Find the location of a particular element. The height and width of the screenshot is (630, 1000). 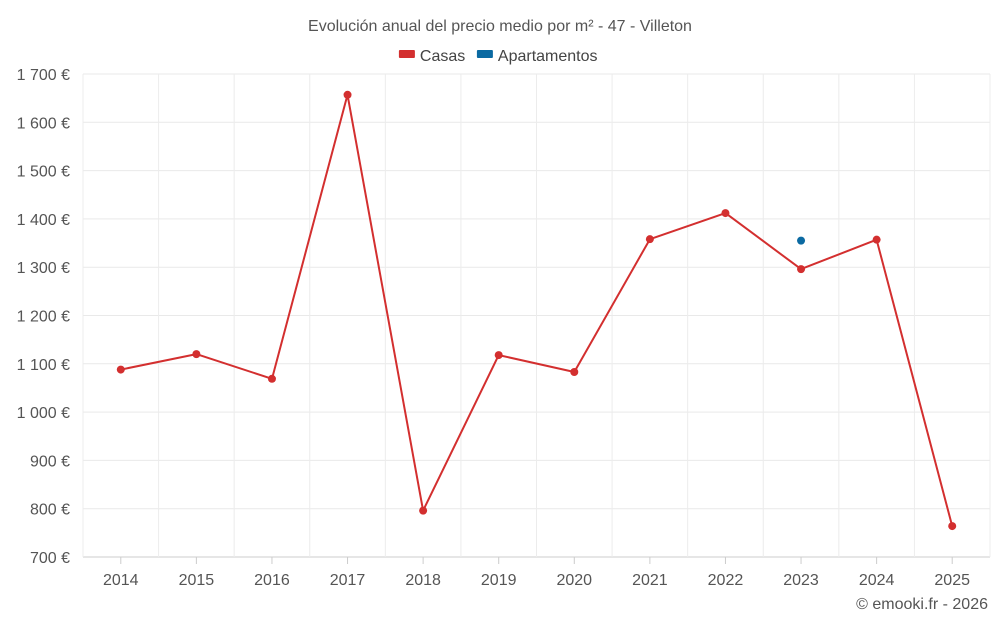

y-tick-label: 1 200 € is located at coordinates (43, 317).